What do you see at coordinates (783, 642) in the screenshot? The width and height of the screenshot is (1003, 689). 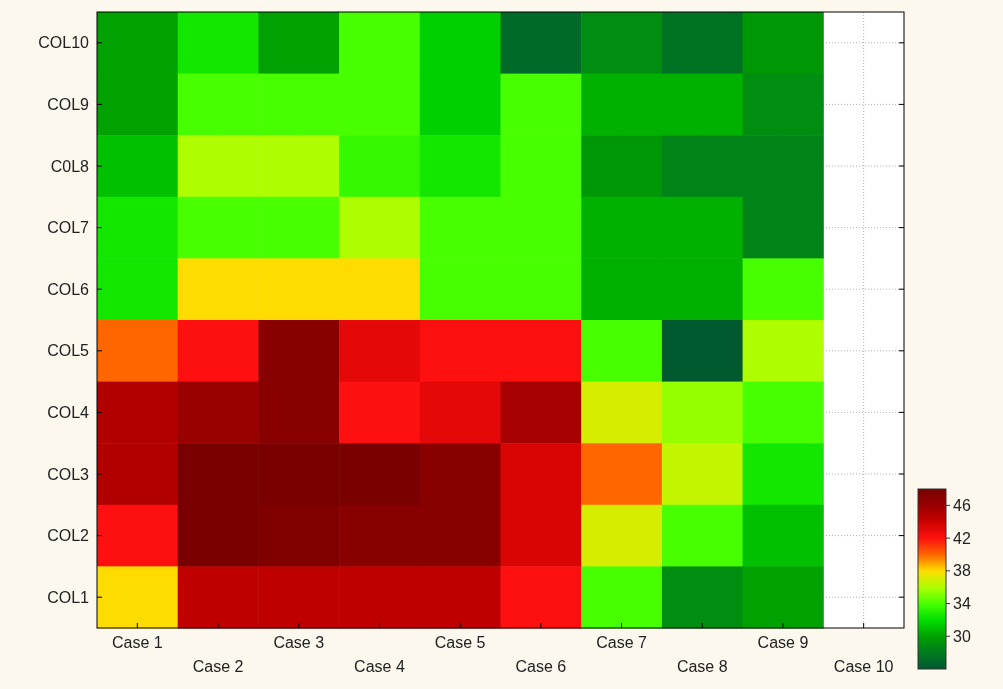 I see `x-tick-label: Case 9` at bounding box center [783, 642].